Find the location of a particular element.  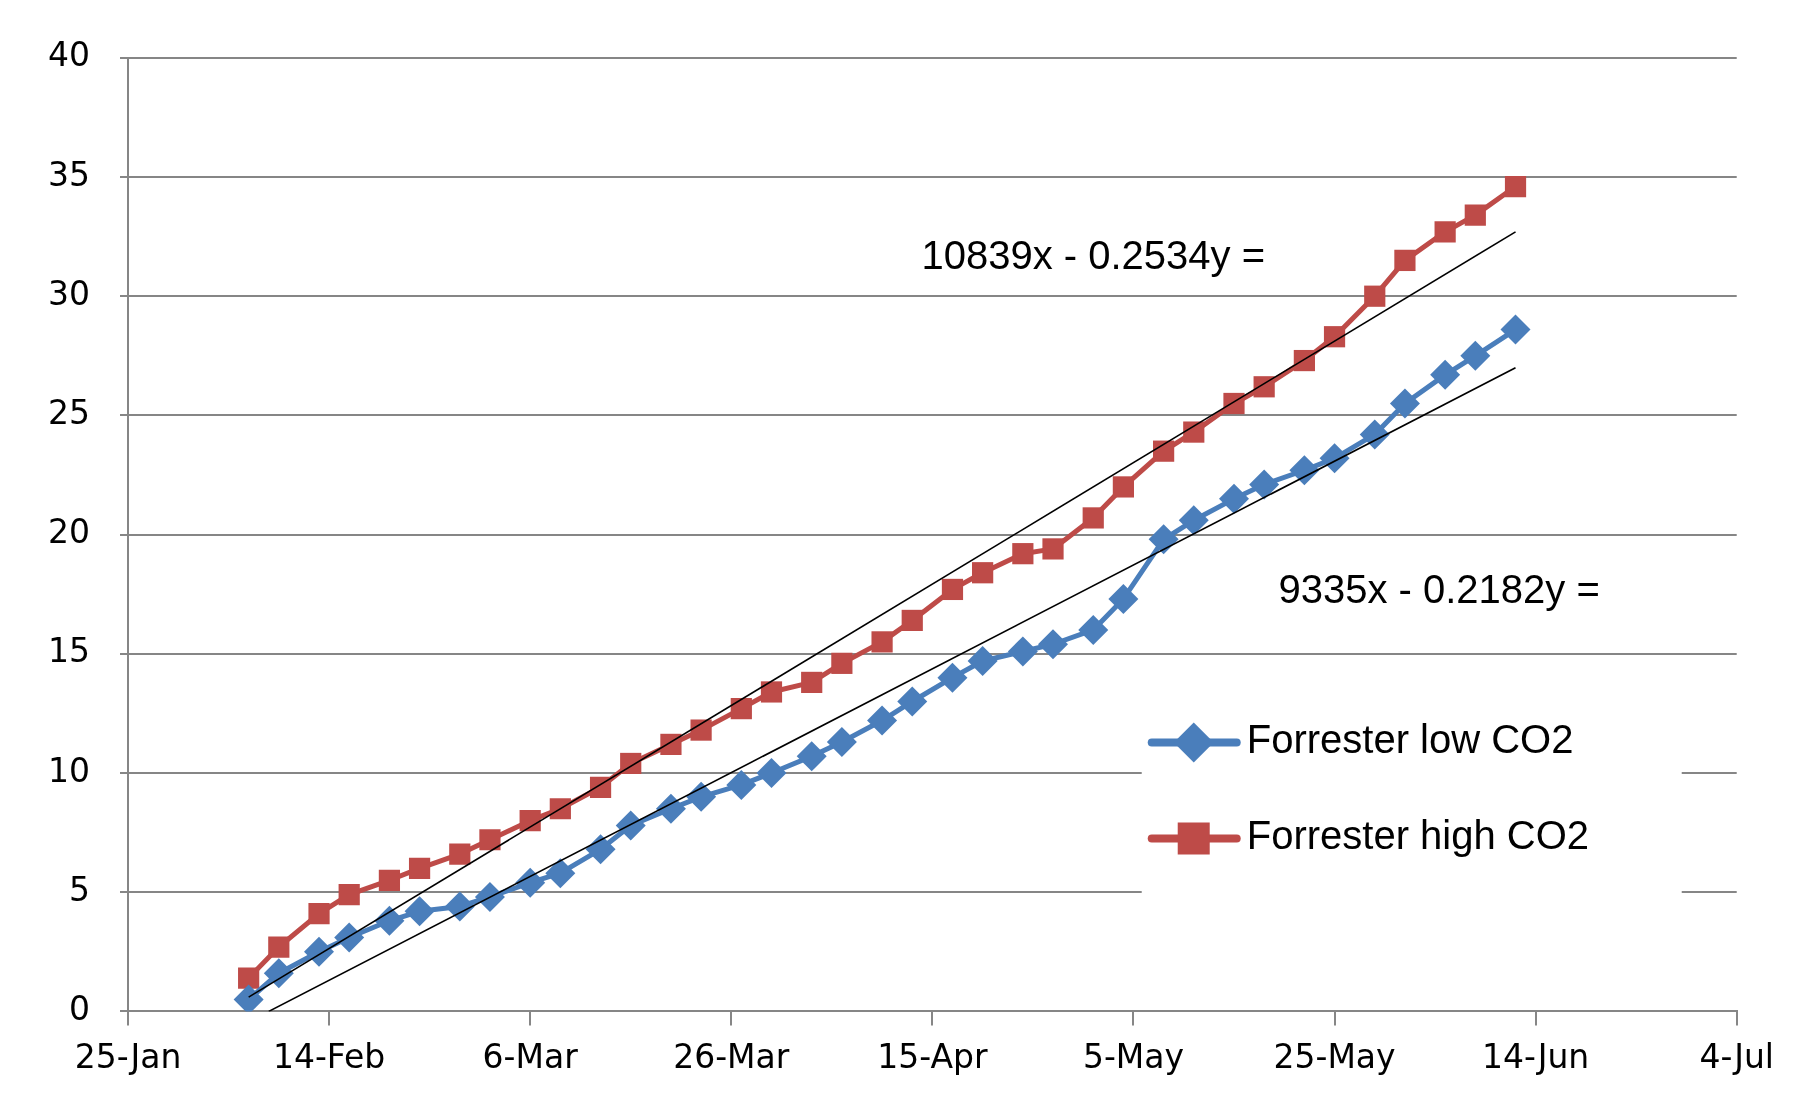

x-tick-label: 4-Jul is located at coordinates (1736, 1056).